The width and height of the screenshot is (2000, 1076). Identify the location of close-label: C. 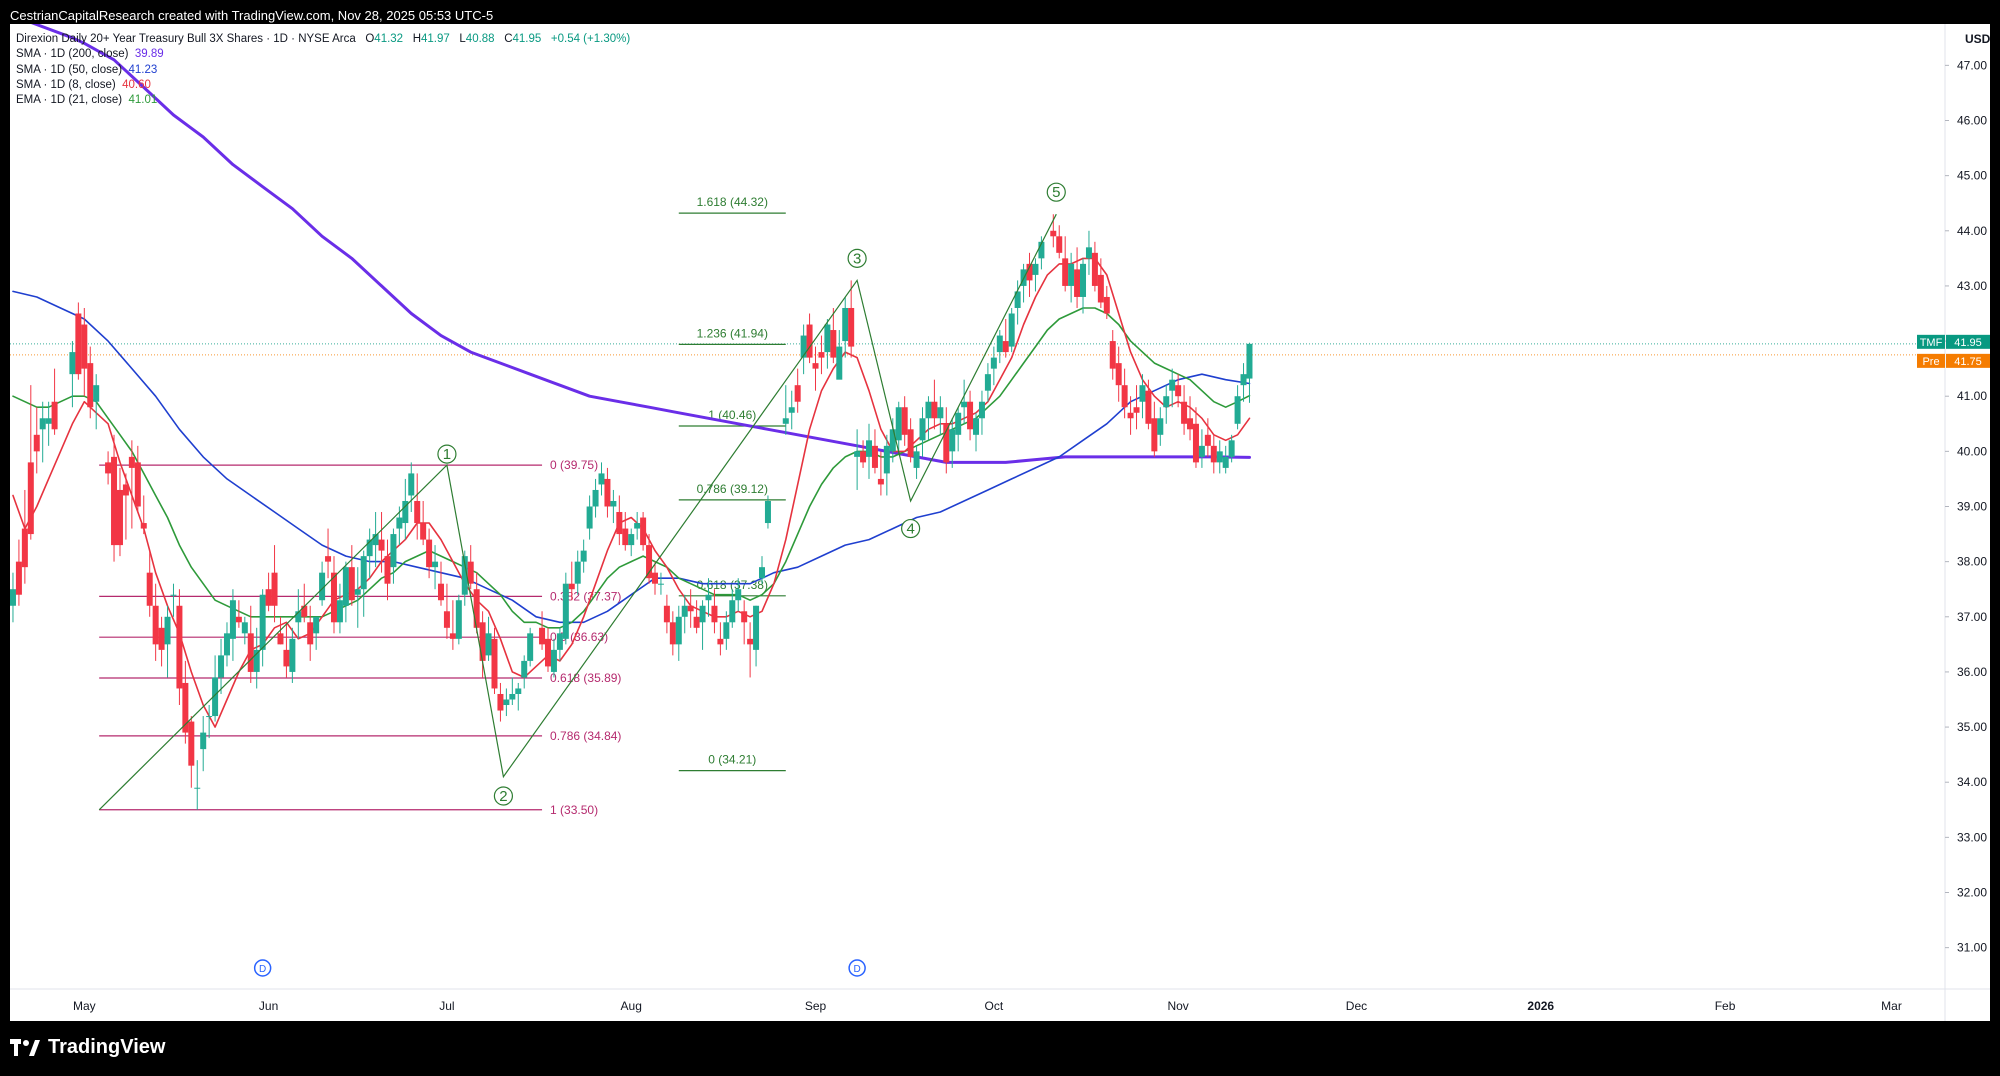
(508, 39).